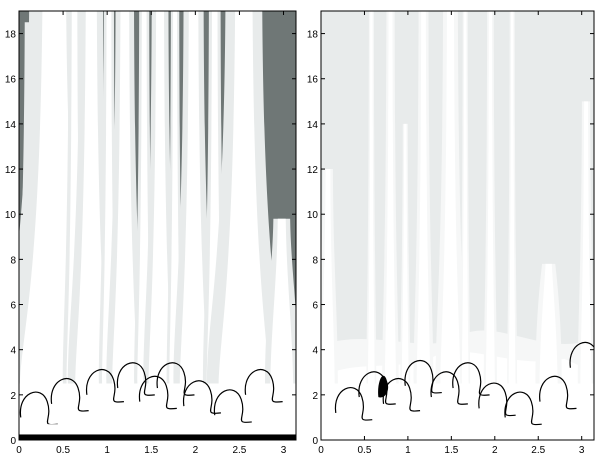 This screenshot has height=460, width=599. What do you see at coordinates (157, 437) in the screenshot?
I see `bottom-boundary-layer` at bounding box center [157, 437].